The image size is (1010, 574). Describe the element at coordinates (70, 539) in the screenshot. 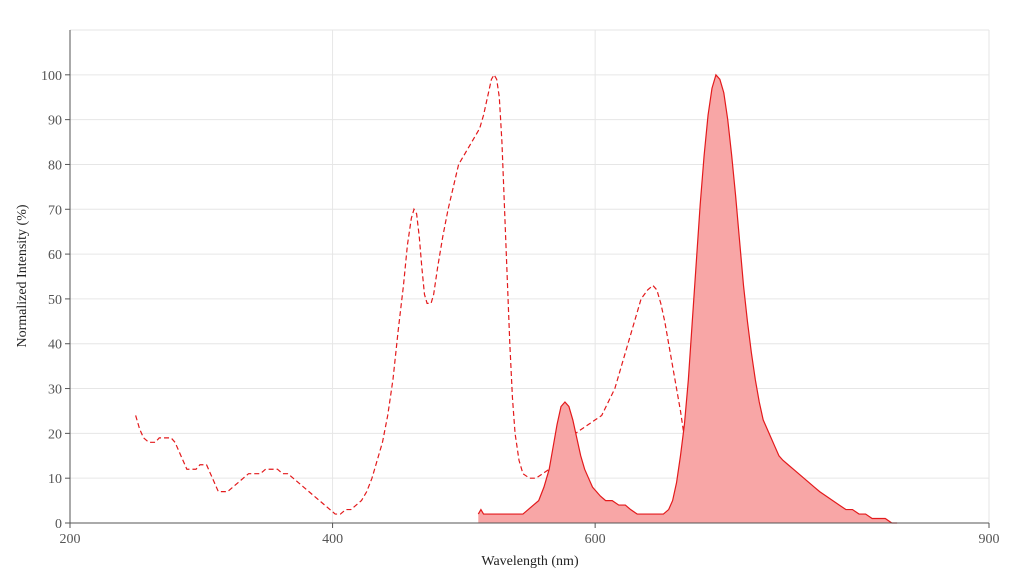

I see `x-tick-label-200: 200` at that location.